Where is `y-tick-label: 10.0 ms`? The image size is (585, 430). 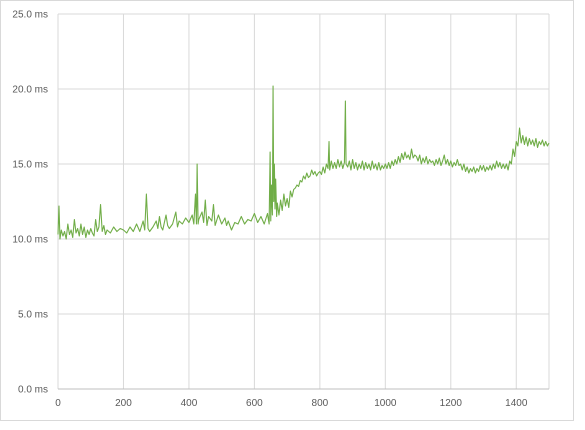 y-tick-label: 10.0 ms is located at coordinates (30, 240).